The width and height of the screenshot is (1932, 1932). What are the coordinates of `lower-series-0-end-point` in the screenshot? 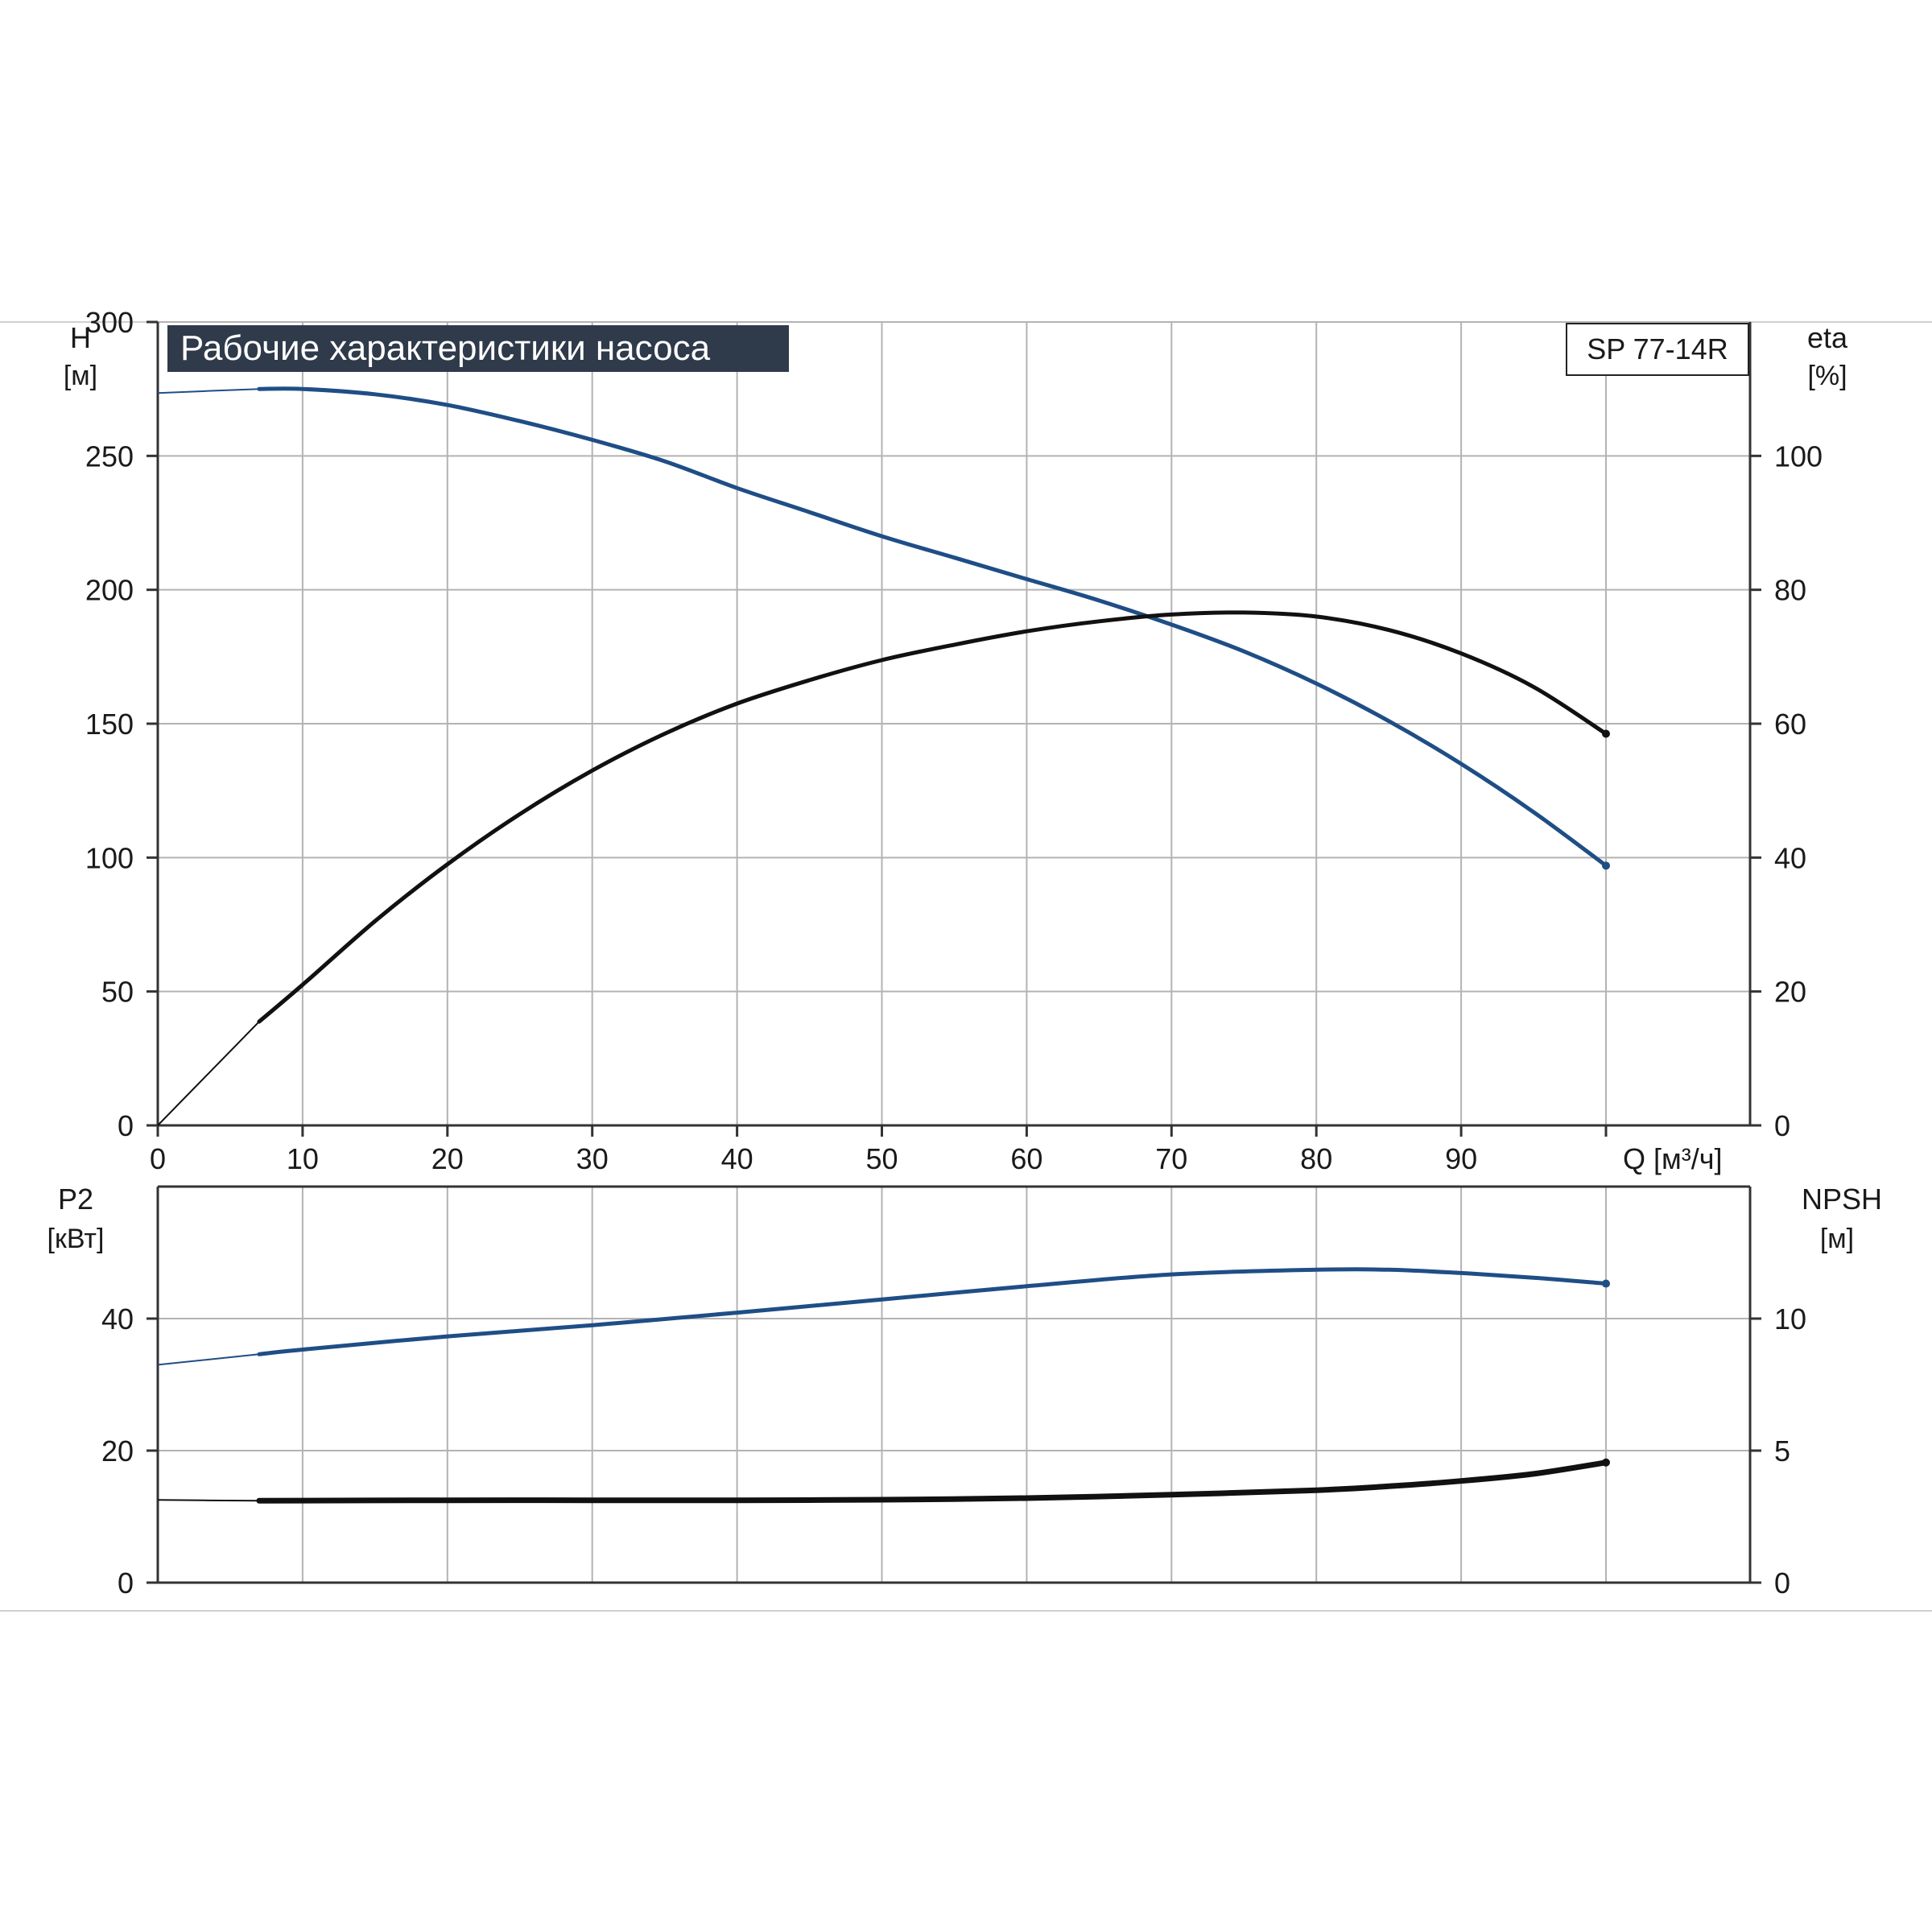 It's located at (1606, 1283).